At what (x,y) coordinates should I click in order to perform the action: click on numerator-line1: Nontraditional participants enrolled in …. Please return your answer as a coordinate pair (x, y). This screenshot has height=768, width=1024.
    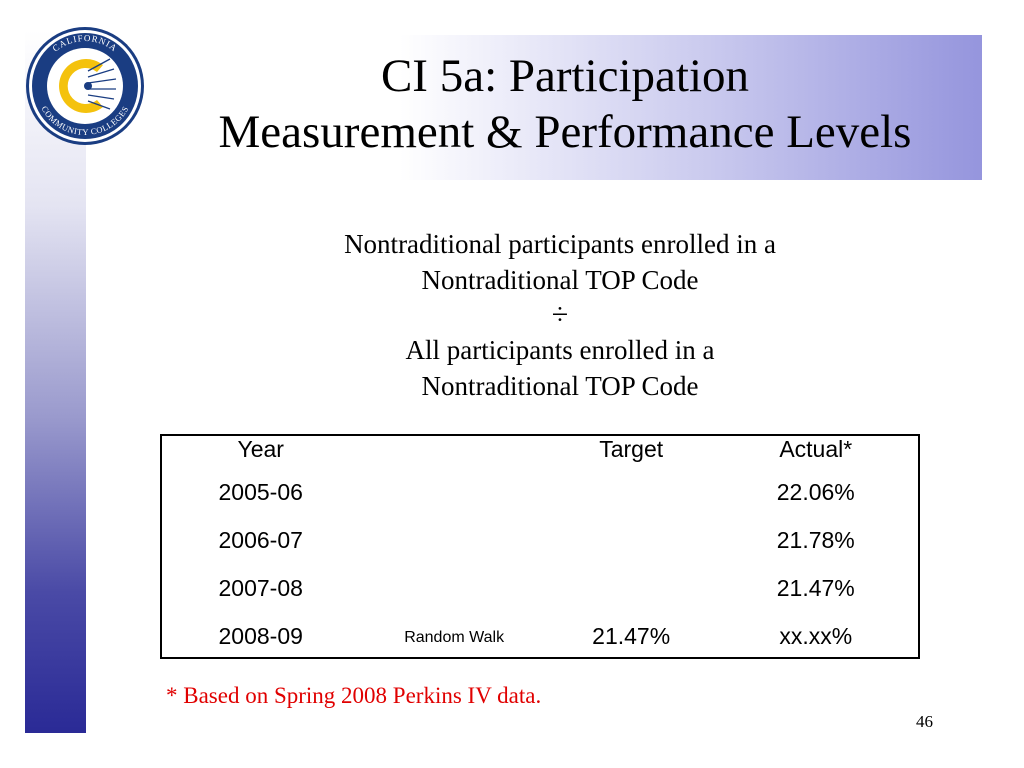
    Looking at the image, I should click on (560, 244).